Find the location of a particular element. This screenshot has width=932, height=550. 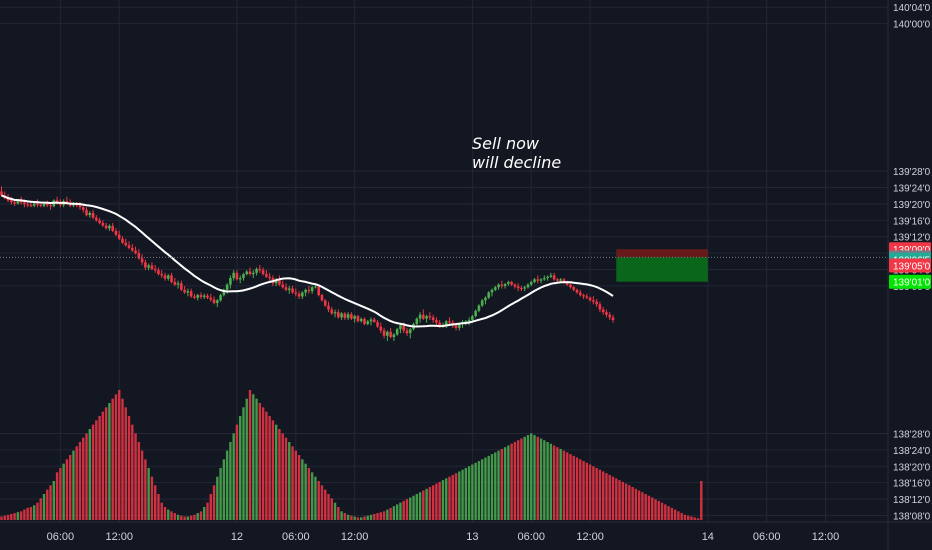

price-tick-label: 138'20'0 is located at coordinates (912, 467).